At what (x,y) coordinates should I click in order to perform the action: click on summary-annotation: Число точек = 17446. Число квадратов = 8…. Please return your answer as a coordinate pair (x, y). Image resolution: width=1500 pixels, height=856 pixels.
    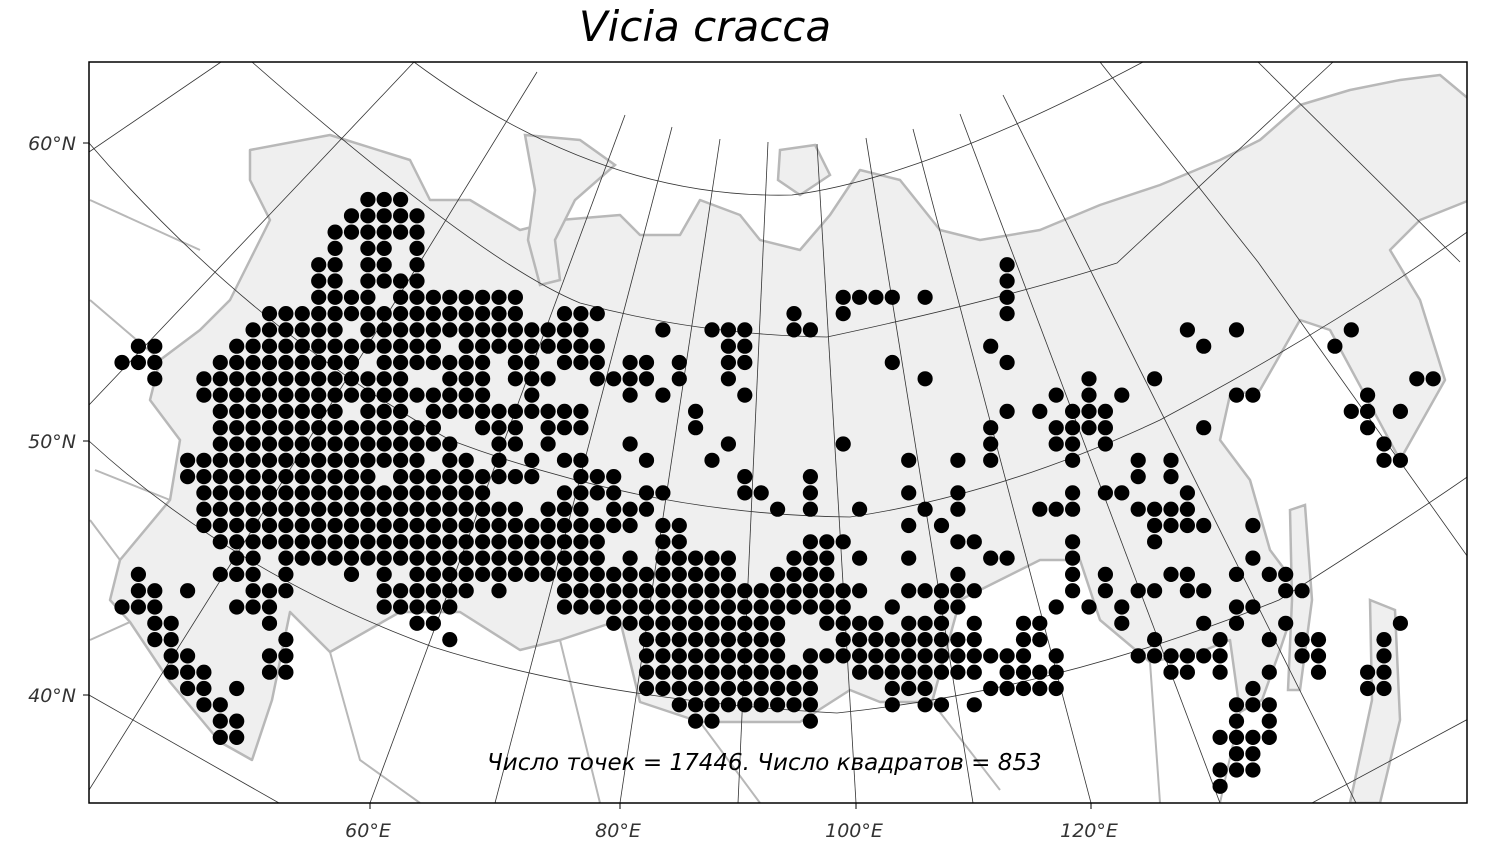
    Looking at the image, I should click on (764, 763).